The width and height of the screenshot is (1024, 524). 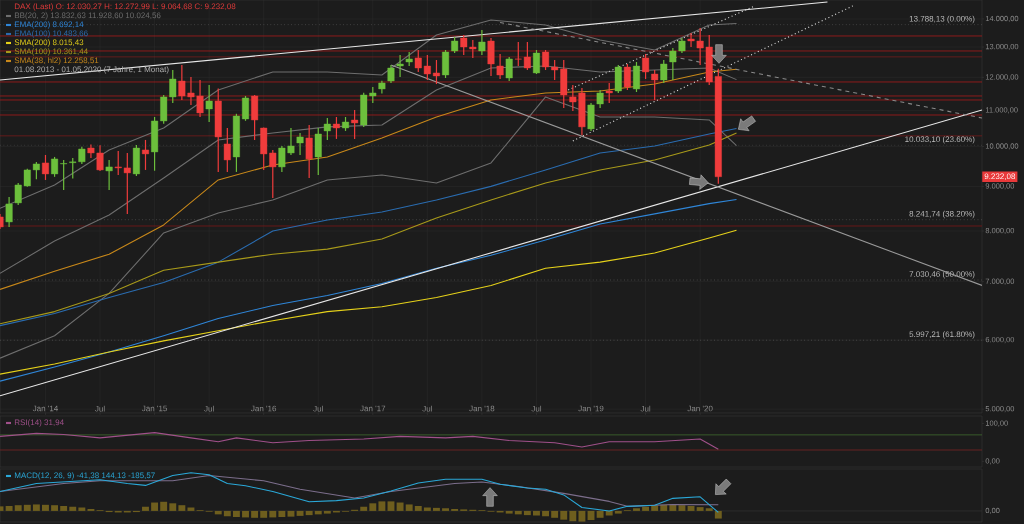 What do you see at coordinates (49, 43) in the screenshot?
I see `legend-label: SMA(200) 8.015,43` at bounding box center [49, 43].